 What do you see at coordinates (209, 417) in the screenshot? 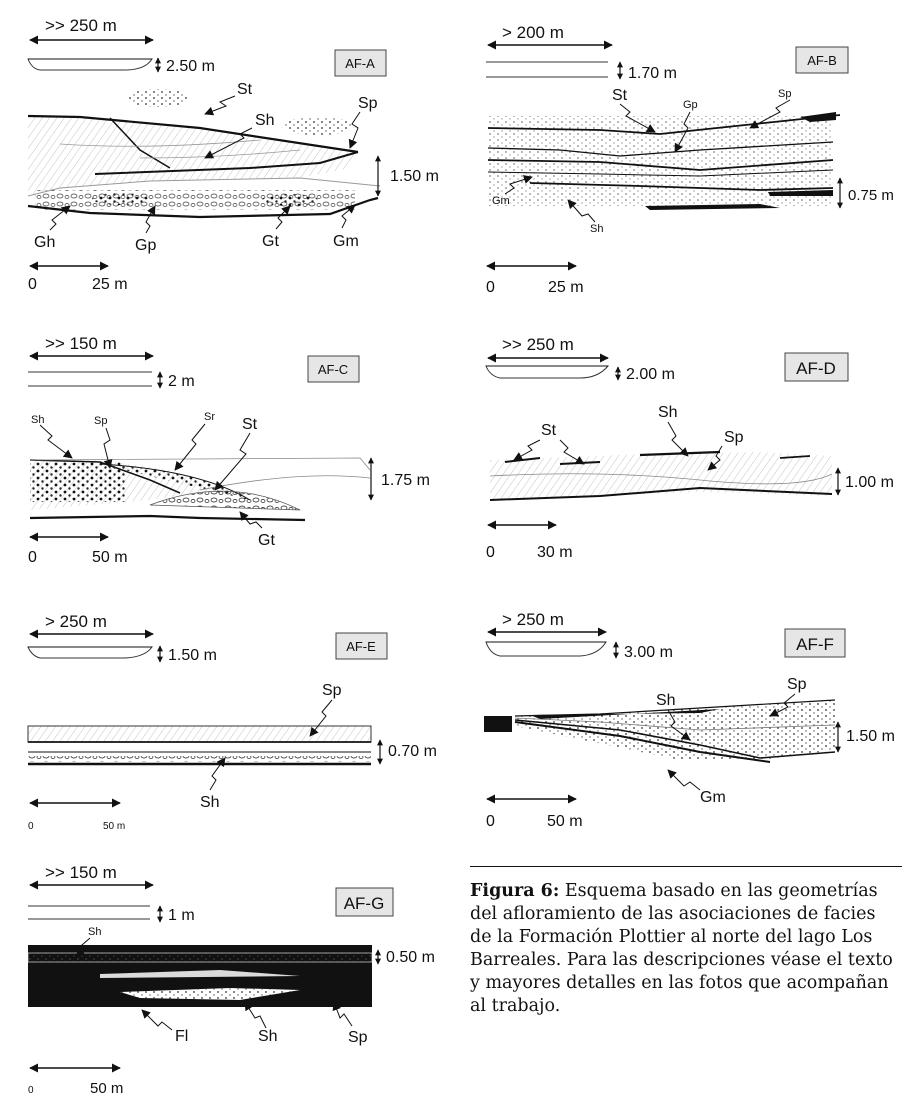
I see `facies-sr: Sr` at bounding box center [209, 417].